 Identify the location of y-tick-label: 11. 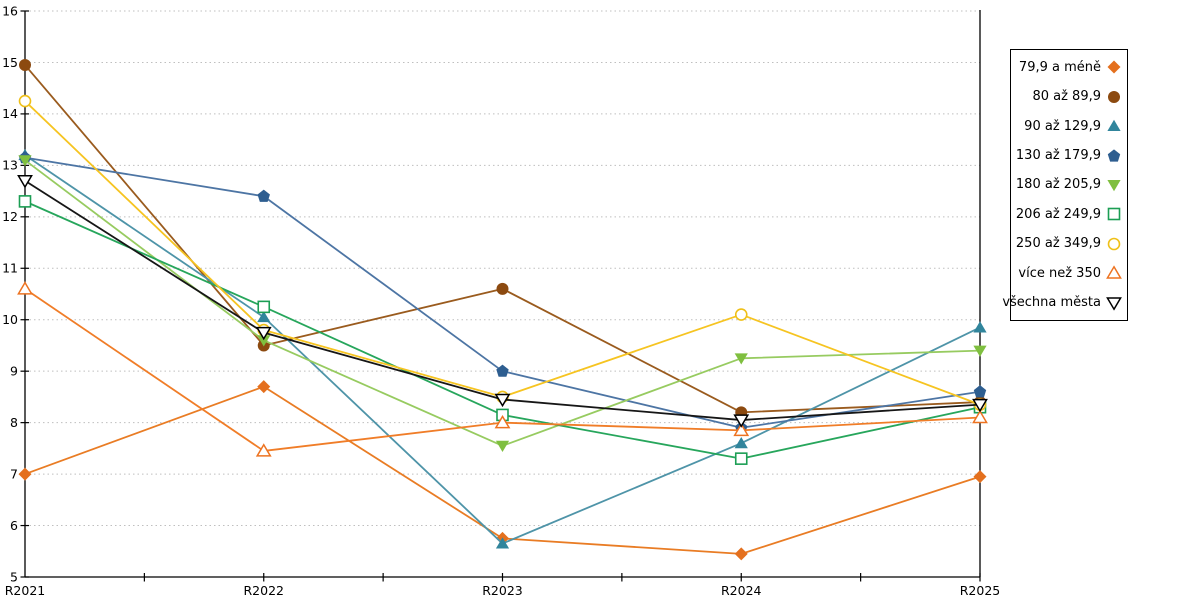
(10, 268).